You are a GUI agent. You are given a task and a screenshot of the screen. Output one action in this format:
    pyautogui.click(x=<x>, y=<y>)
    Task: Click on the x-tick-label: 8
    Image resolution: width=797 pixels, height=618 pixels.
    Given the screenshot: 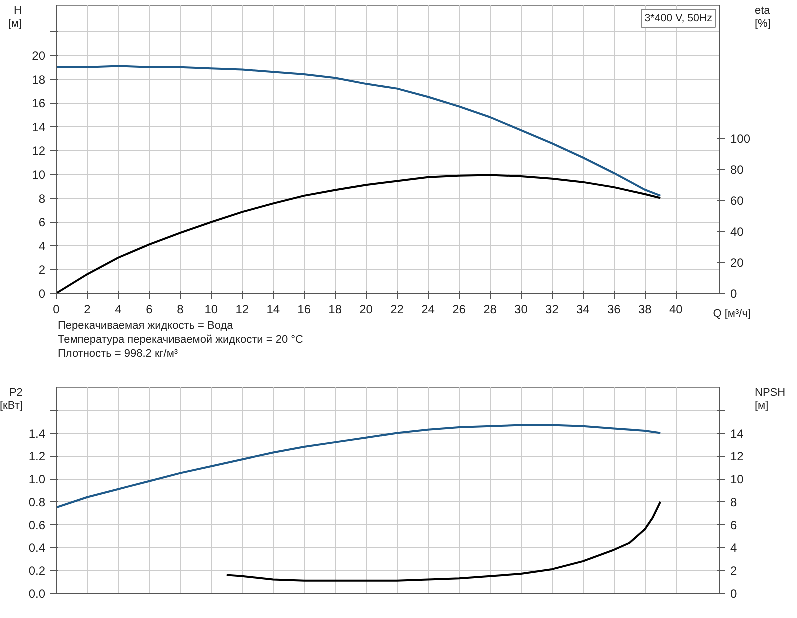 What is the action you would take?
    pyautogui.click(x=180, y=309)
    